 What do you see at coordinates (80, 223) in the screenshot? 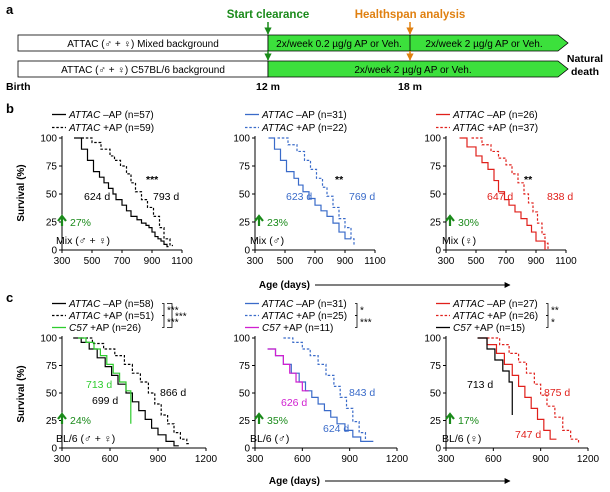
I see `lifespan-increase: 27%` at bounding box center [80, 223].